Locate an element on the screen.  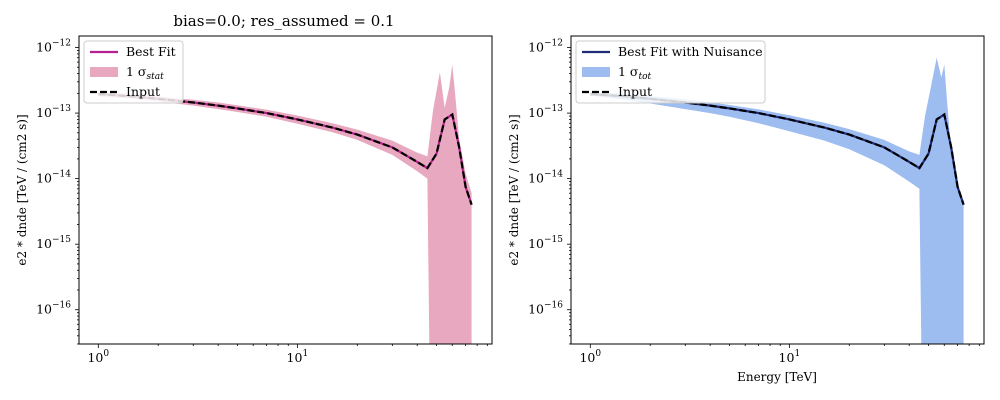
legend-label: 1 σstat is located at coordinates (145, 73).